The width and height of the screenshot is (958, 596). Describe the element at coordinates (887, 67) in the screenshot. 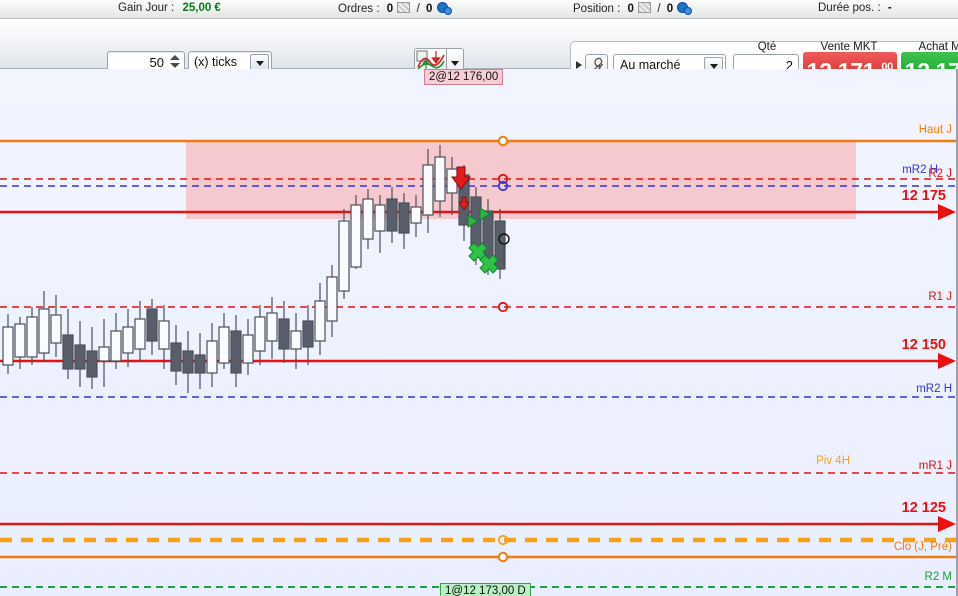

I see `sell-price-decimals: 00` at that location.